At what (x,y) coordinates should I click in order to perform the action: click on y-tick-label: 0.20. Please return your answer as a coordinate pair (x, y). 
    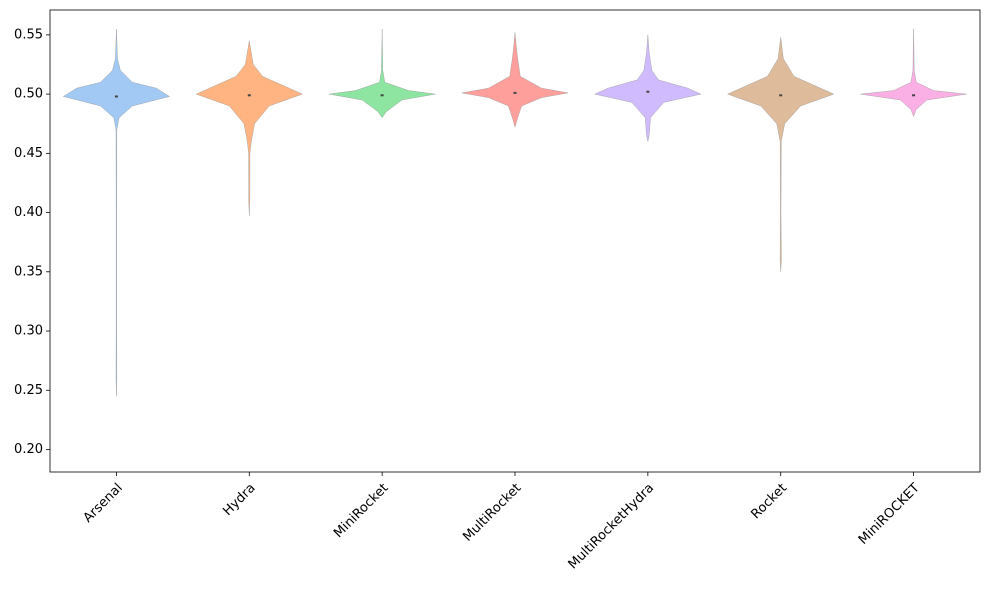
    Looking at the image, I should click on (28, 449).